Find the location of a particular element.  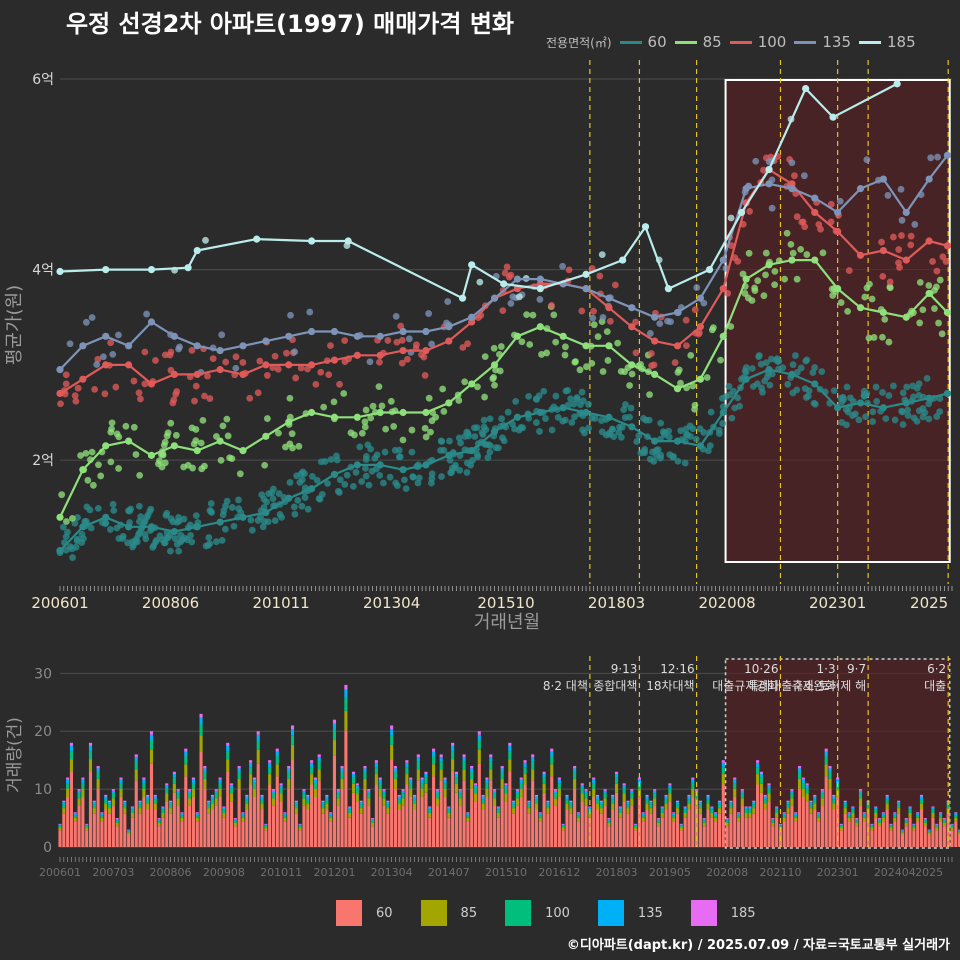

price-y-tick-label: 2억 is located at coordinates (43, 461).